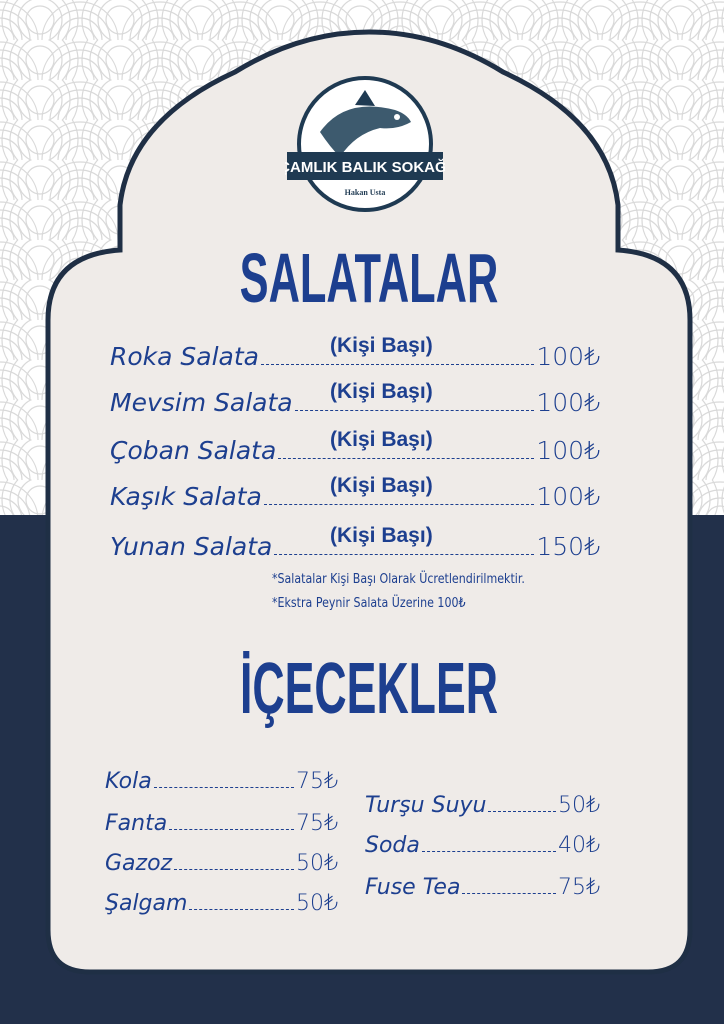 The image size is (724, 1024). I want to click on salads-title: SALATALAR, so click(369, 278).